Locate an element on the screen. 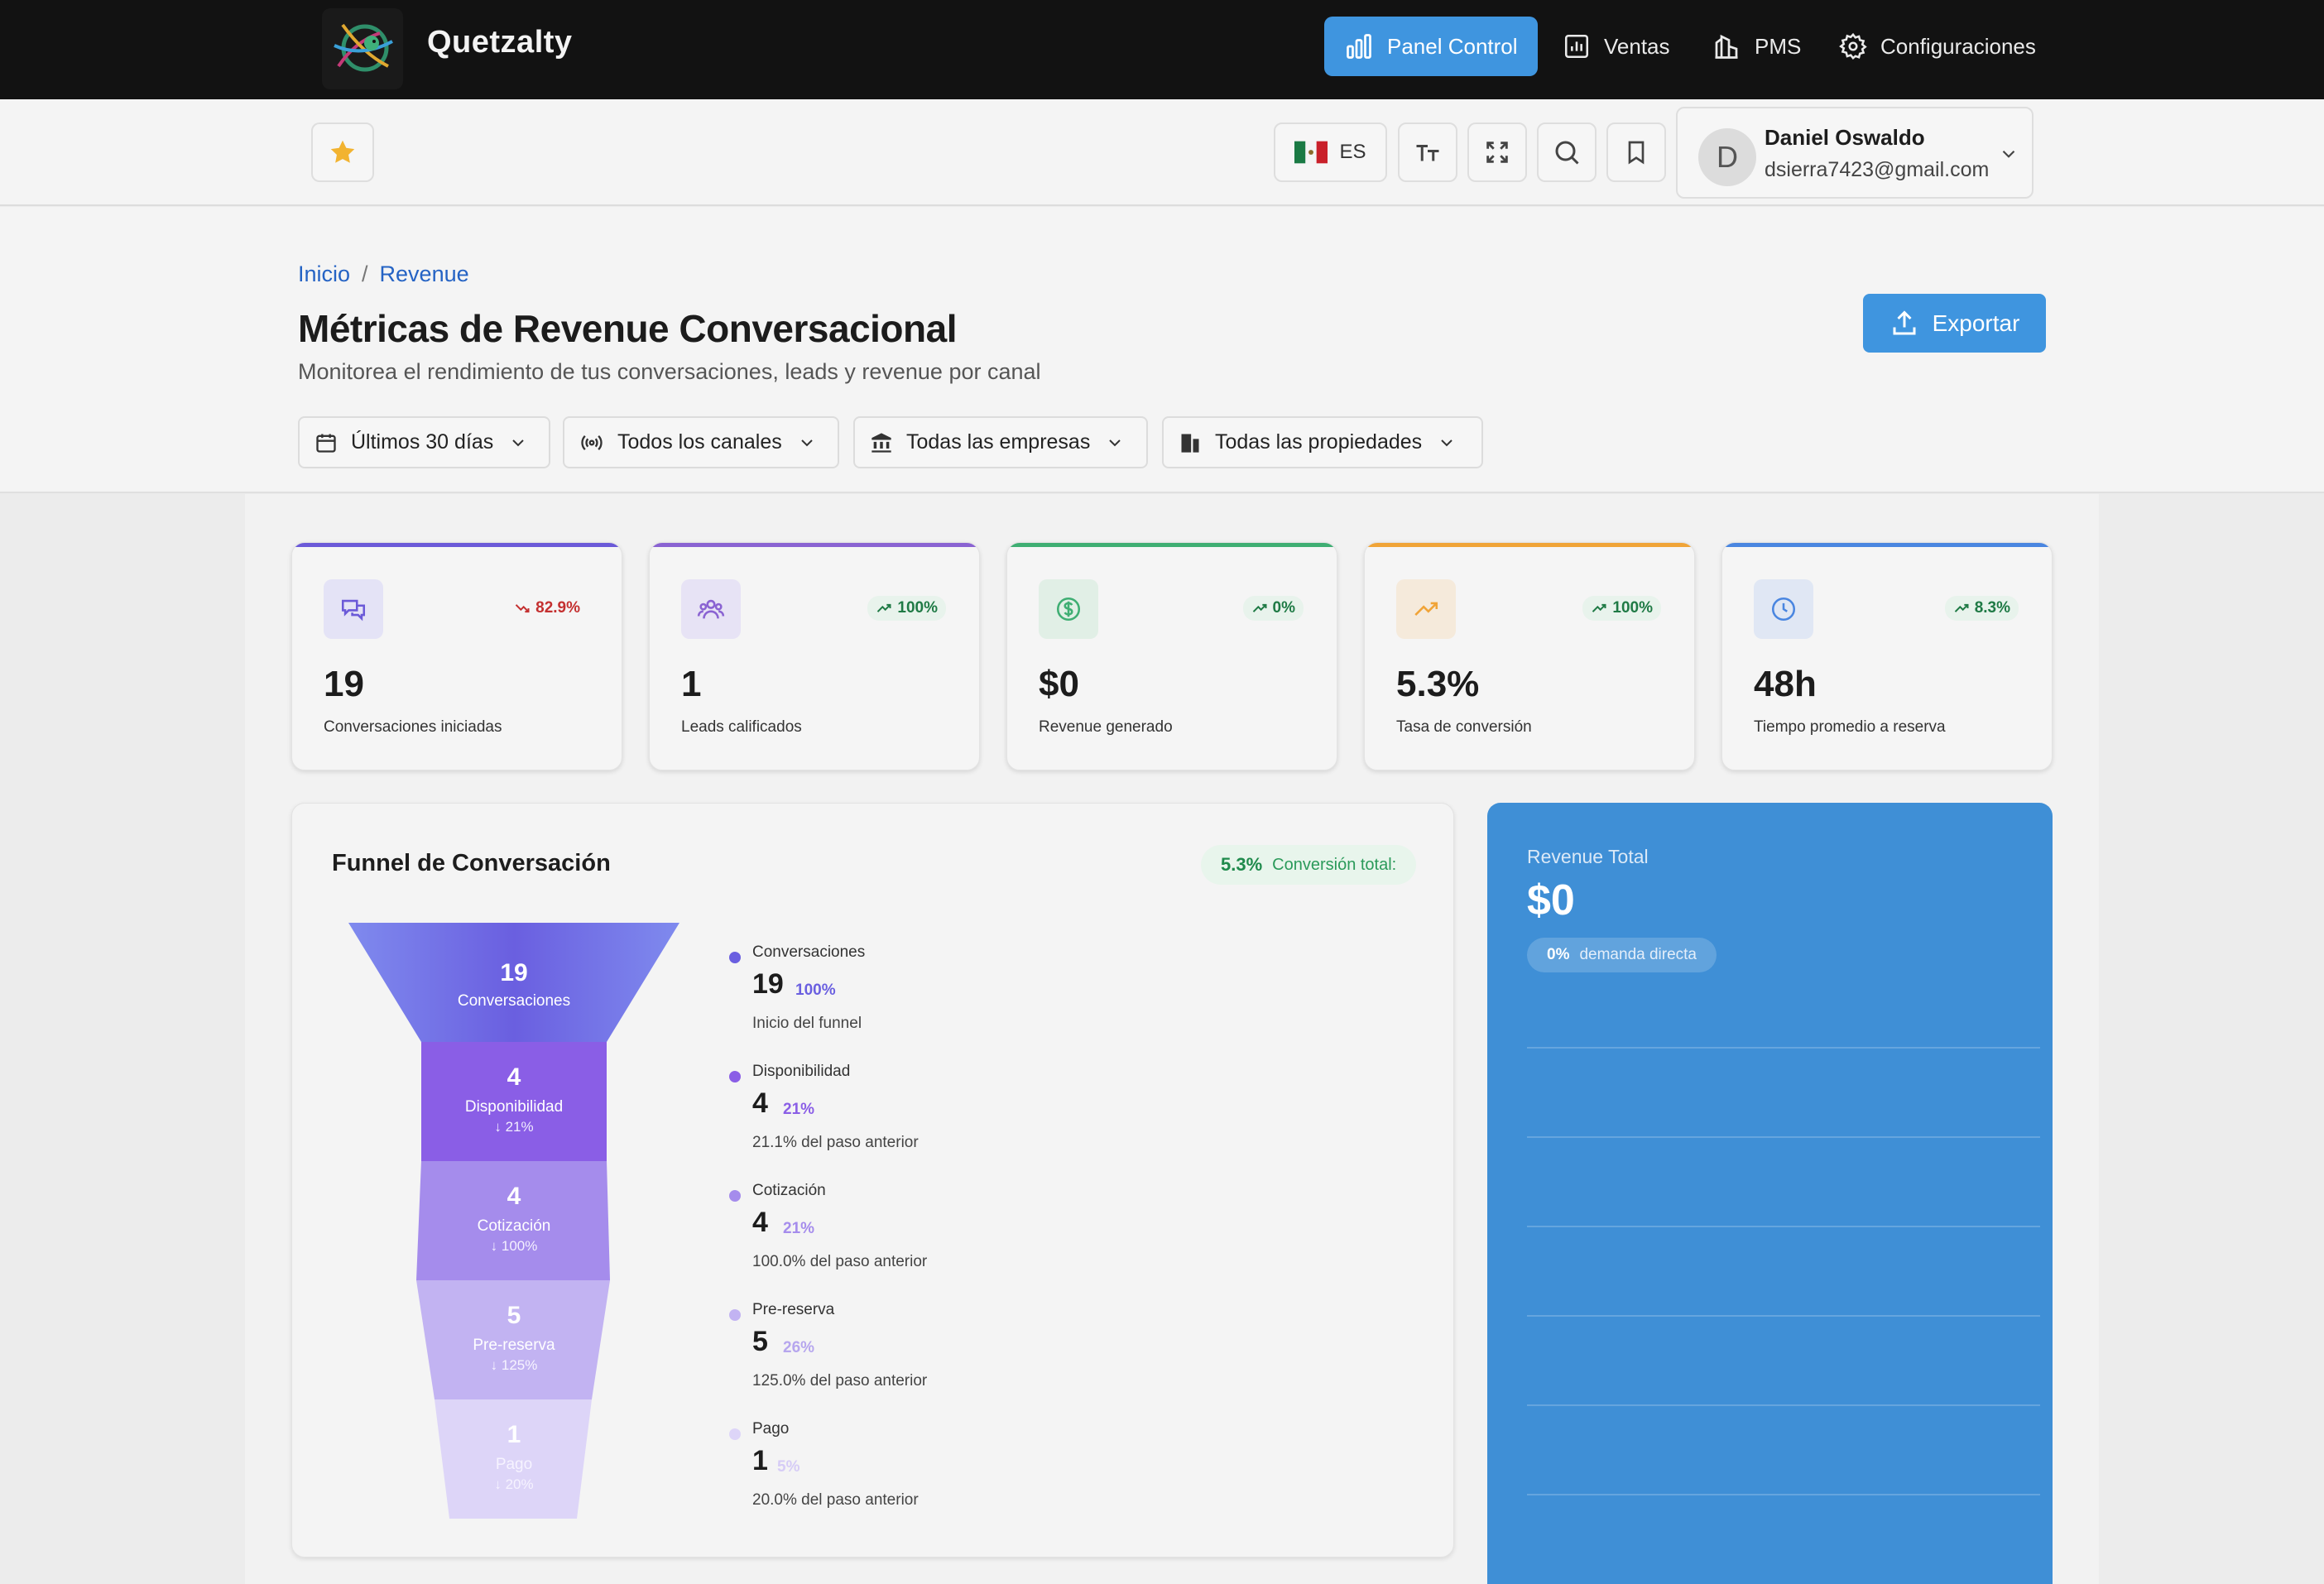 Image resolution: width=2324 pixels, height=1584 pixels. chat-icon is located at coordinates (353, 610).